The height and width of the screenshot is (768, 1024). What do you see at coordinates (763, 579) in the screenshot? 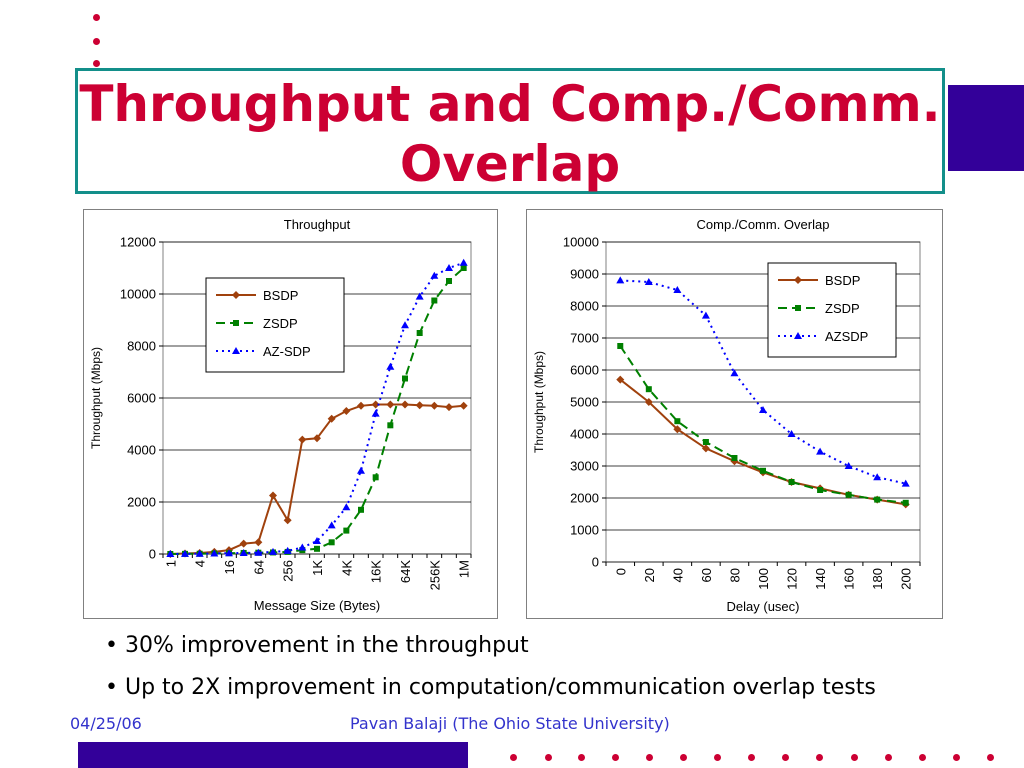
I see `x-tick-label: 100` at bounding box center [763, 579].